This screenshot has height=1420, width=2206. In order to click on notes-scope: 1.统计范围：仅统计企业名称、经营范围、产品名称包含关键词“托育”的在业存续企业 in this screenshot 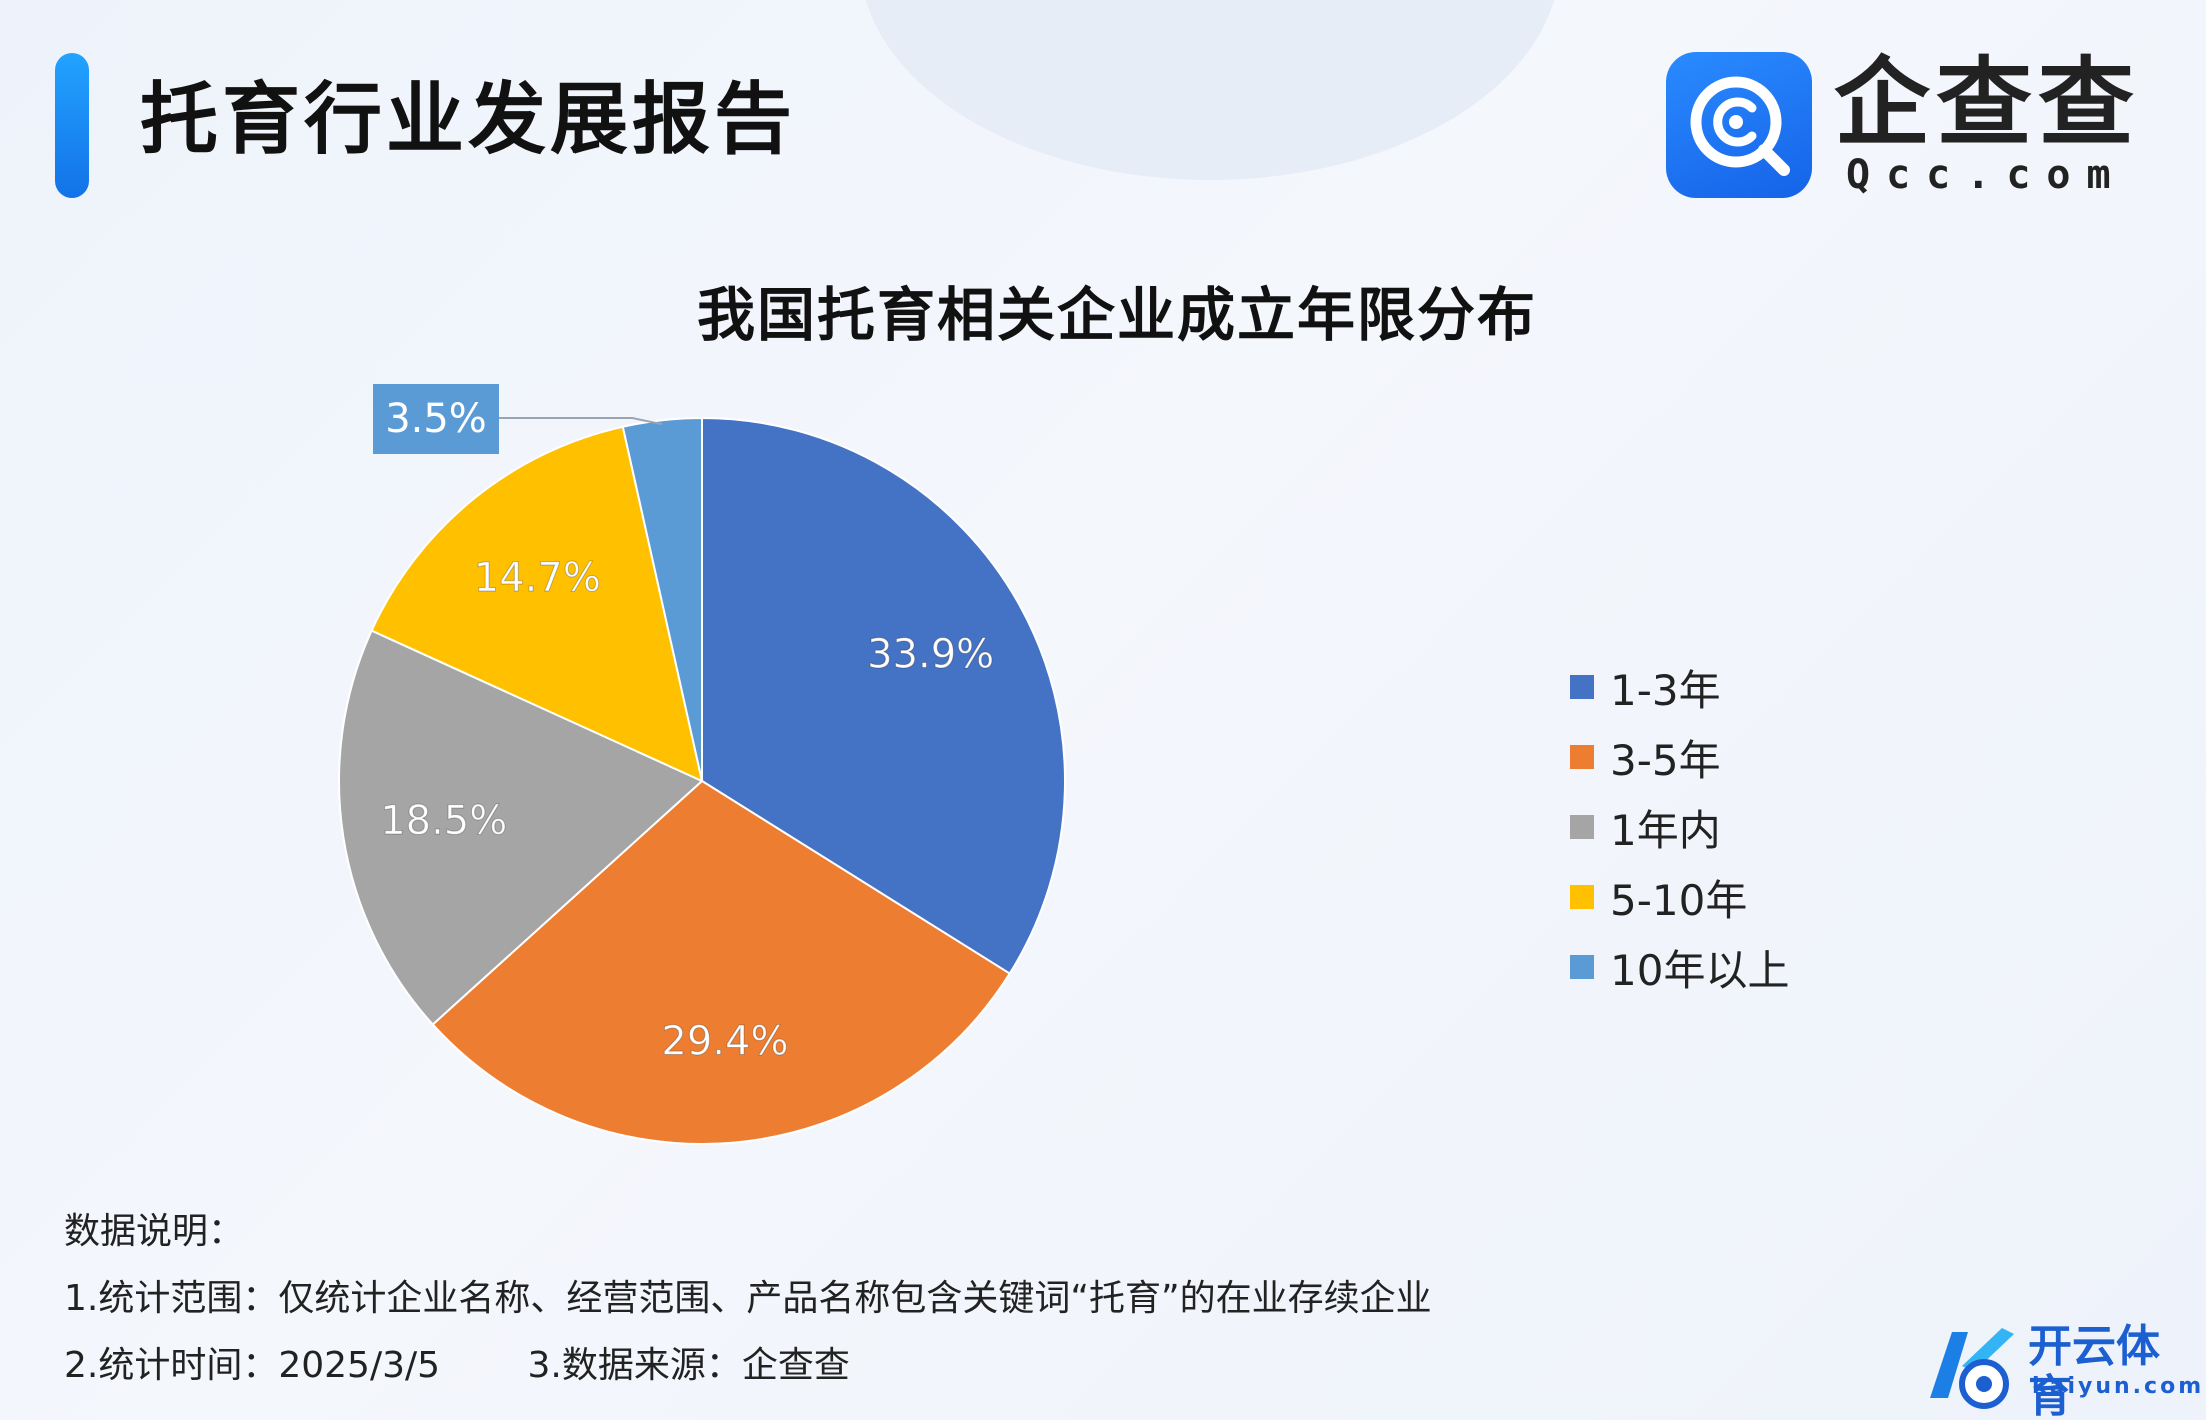, I will do `click(748, 1298)`.